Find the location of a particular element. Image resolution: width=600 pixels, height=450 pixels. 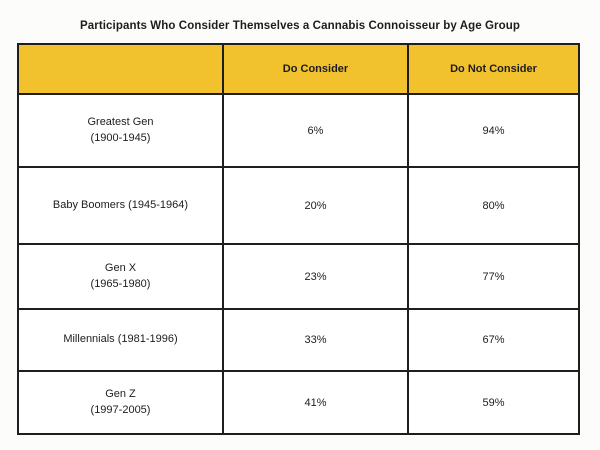

table-row-millennials: Millennials (1981-1996) 33% 67% is located at coordinates (298, 340).